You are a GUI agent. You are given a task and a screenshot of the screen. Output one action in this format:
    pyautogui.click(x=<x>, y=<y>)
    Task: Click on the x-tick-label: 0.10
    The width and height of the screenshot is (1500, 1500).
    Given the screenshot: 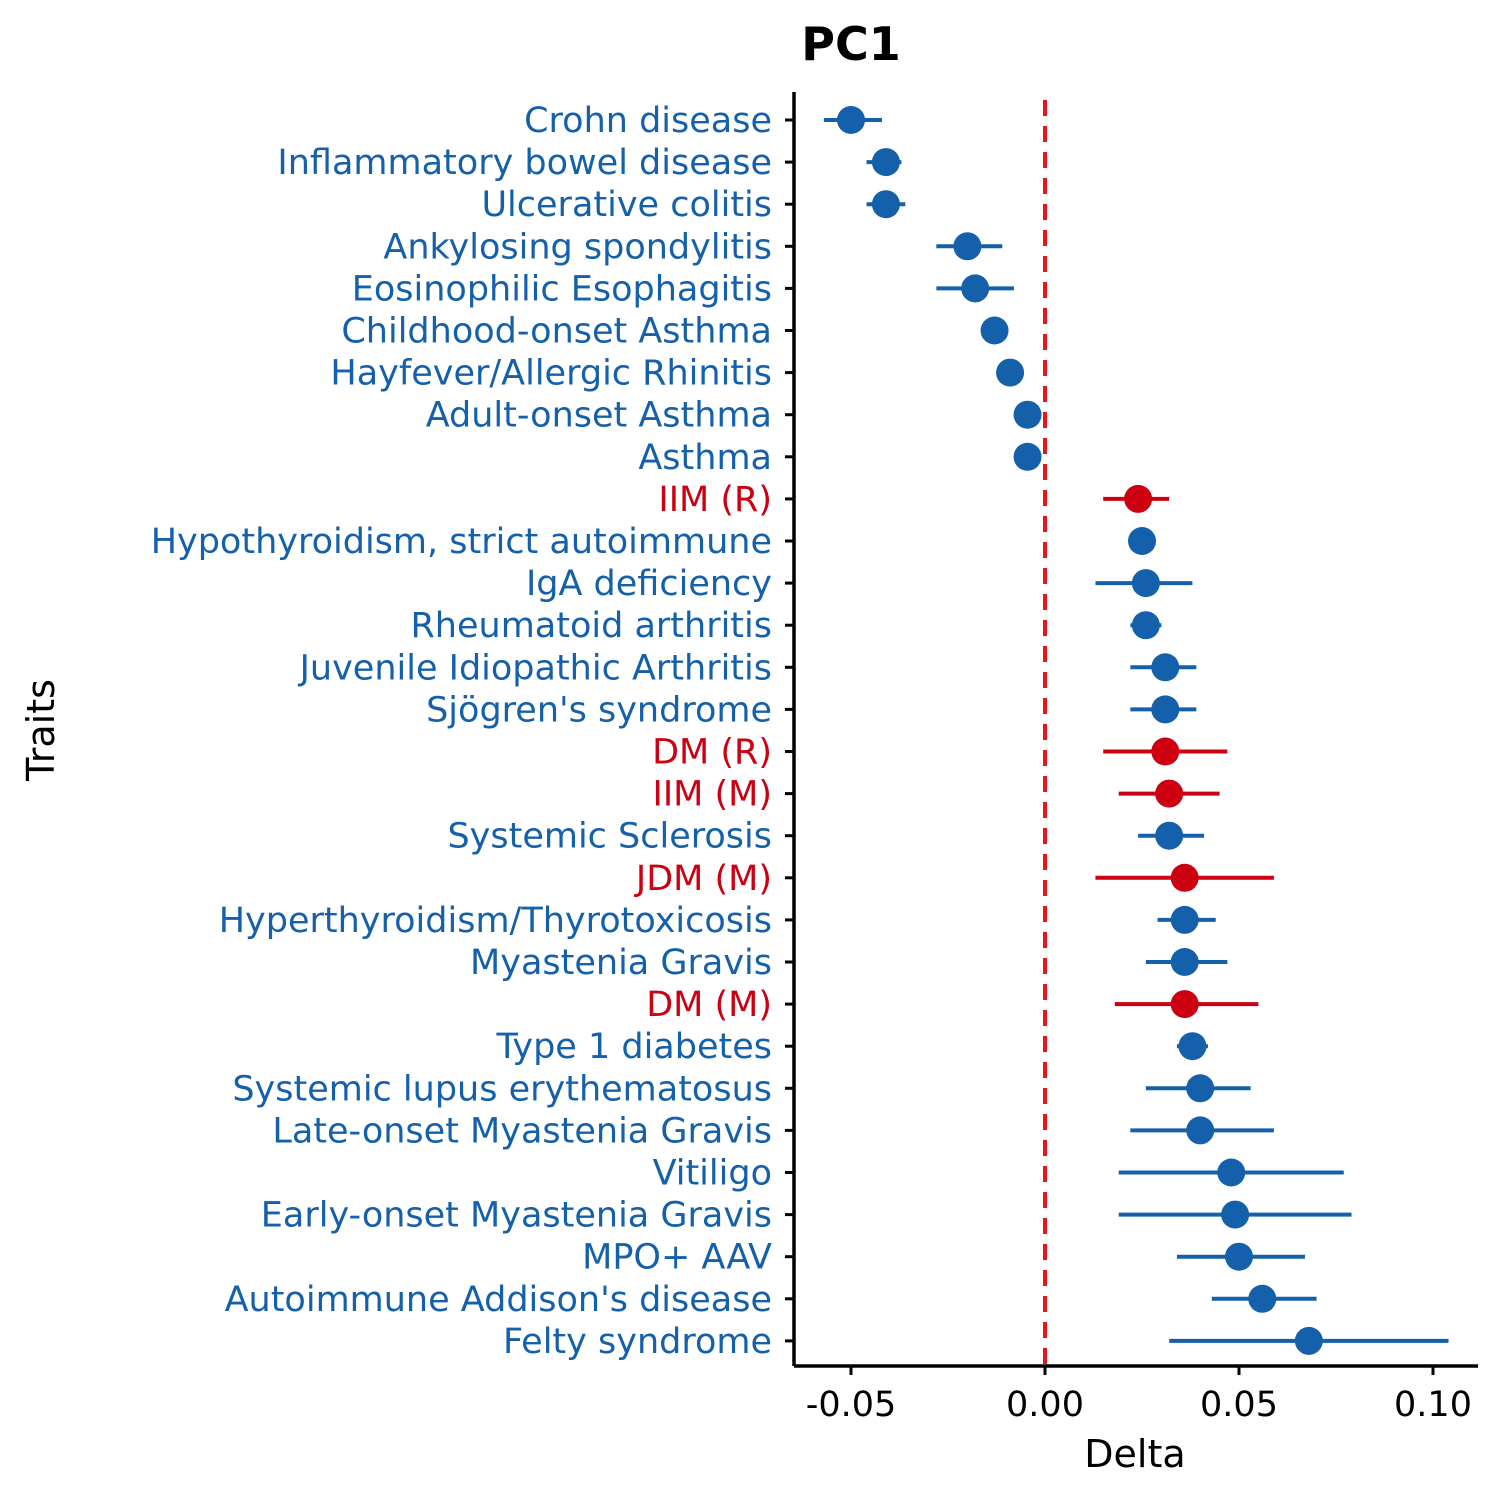 What is the action you would take?
    pyautogui.click(x=1433, y=1405)
    